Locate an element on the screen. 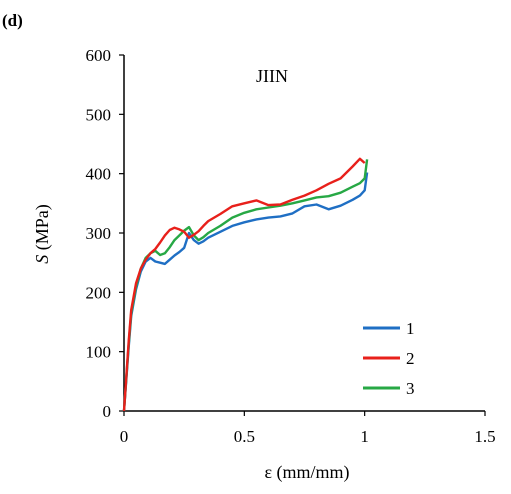 This screenshot has width=511, height=494. x-tick-label: 0 is located at coordinates (124, 436).